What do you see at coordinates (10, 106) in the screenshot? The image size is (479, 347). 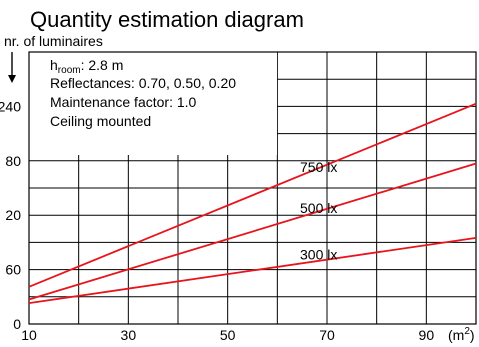 I see `y-tick-label-4: 240` at bounding box center [10, 106].